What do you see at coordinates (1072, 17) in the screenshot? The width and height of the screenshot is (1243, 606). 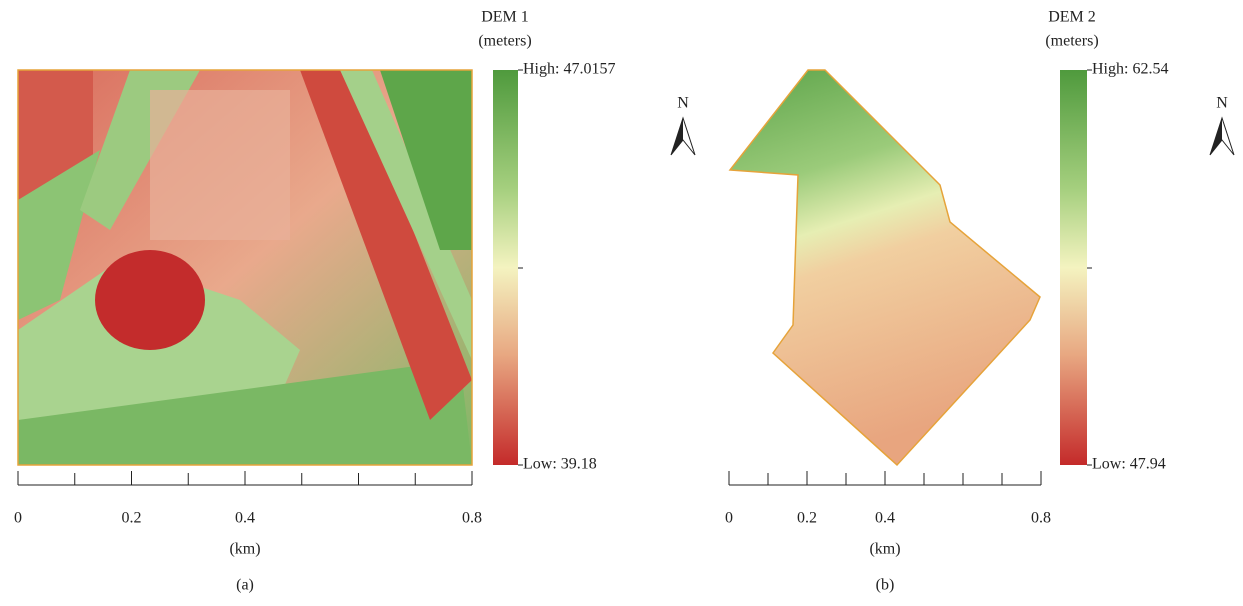 I see `legend-title: DEM 2` at bounding box center [1072, 17].